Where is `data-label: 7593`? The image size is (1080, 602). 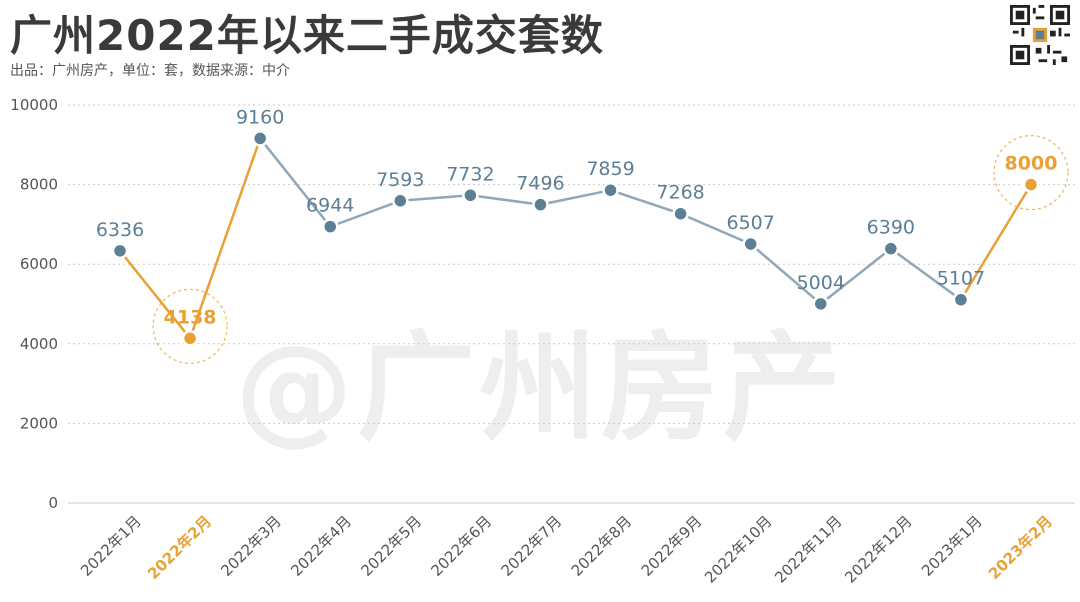
data-label: 7593 is located at coordinates (400, 180).